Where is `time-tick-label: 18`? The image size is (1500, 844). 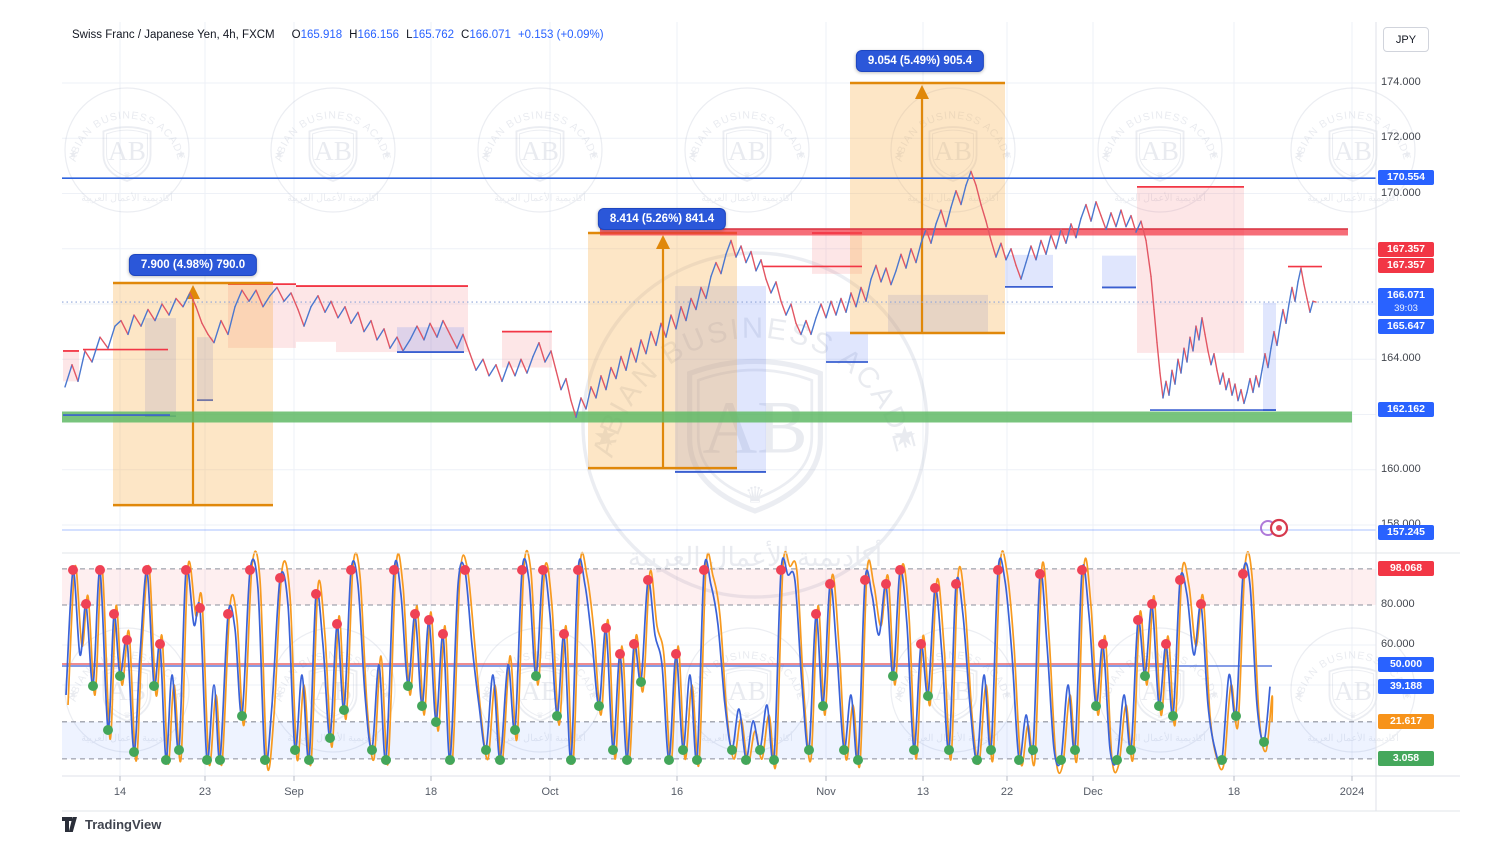 time-tick-label: 18 is located at coordinates (1234, 792).